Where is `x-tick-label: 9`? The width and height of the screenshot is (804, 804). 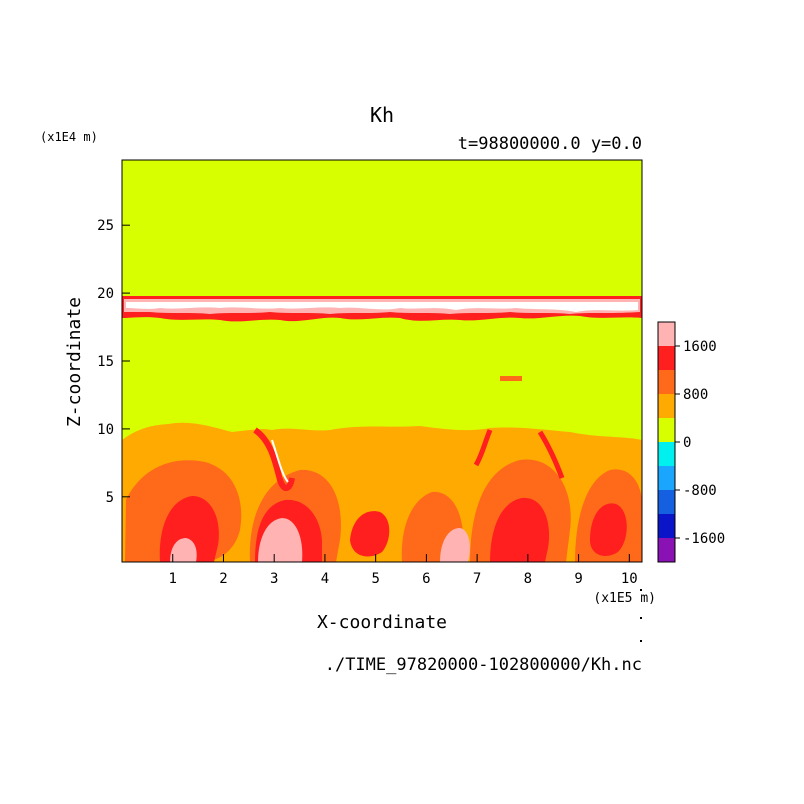 x-tick-label: 9 is located at coordinates (578, 579).